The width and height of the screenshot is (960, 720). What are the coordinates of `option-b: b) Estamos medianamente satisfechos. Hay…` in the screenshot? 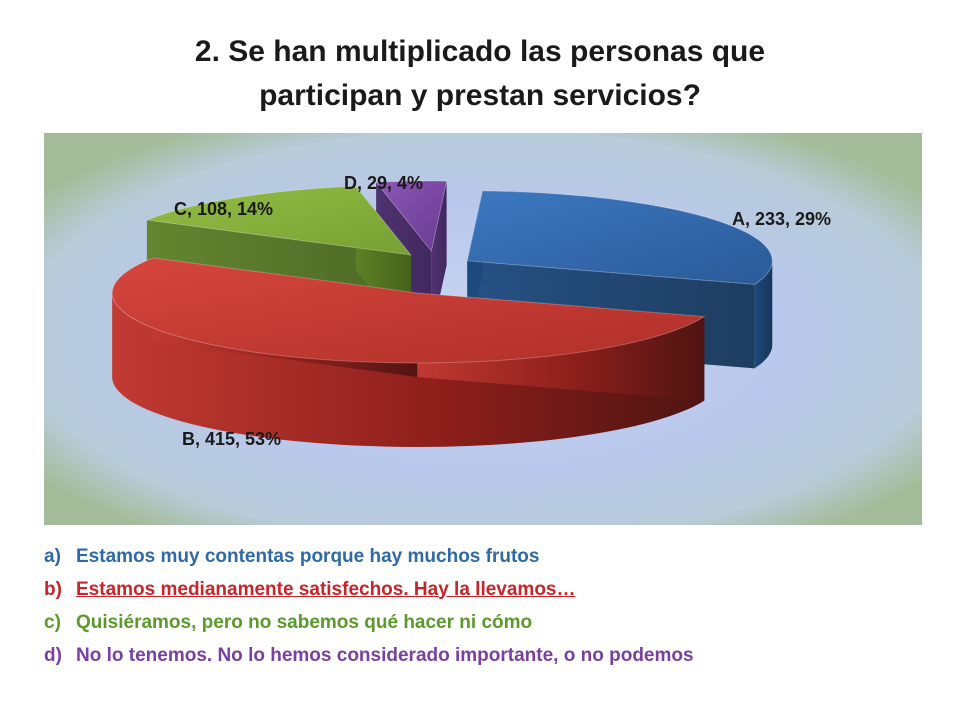 It's located at (484, 589).